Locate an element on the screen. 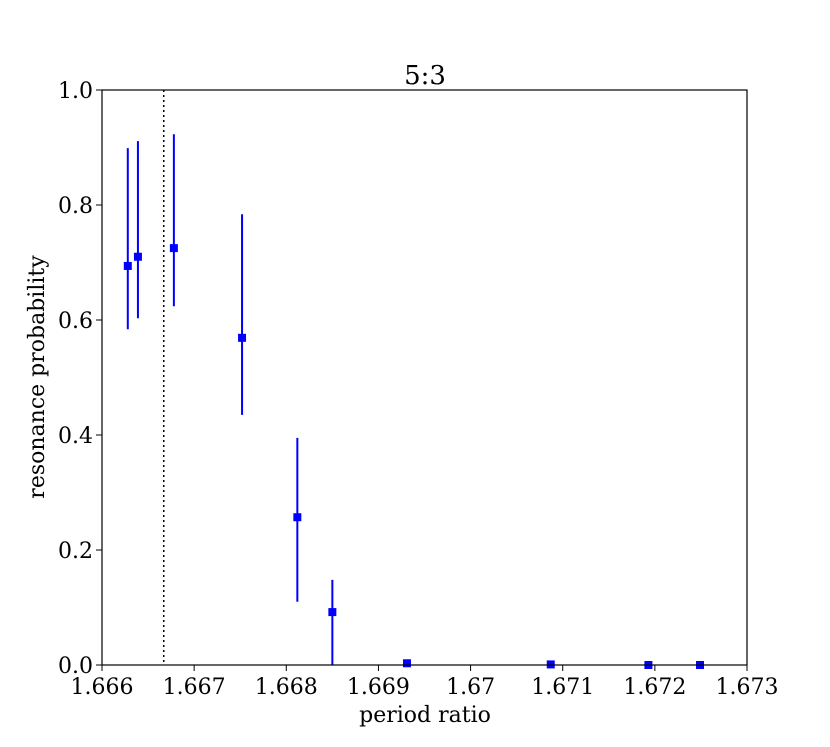 The width and height of the screenshot is (830, 747). x-tick-label: 1.672 is located at coordinates (654, 687).